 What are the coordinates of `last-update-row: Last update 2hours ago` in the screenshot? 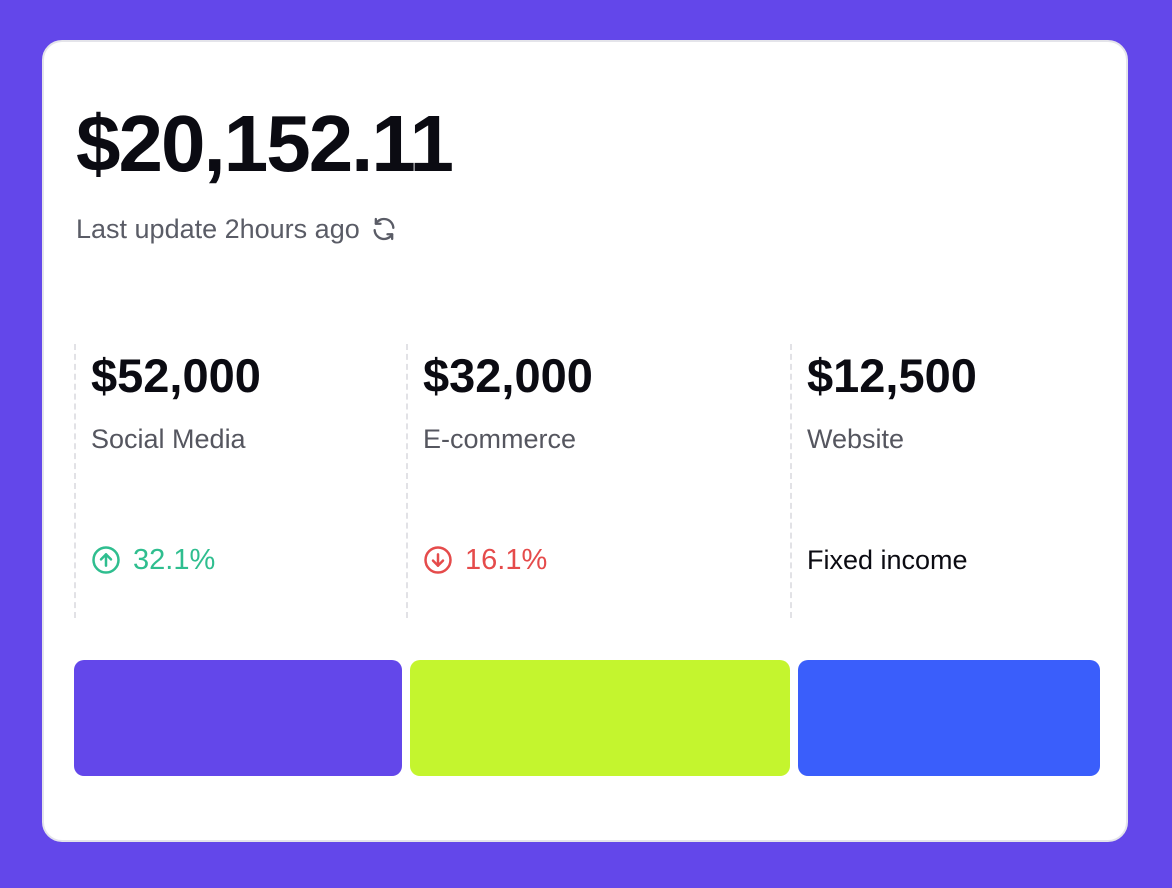 It's located at (237, 229).